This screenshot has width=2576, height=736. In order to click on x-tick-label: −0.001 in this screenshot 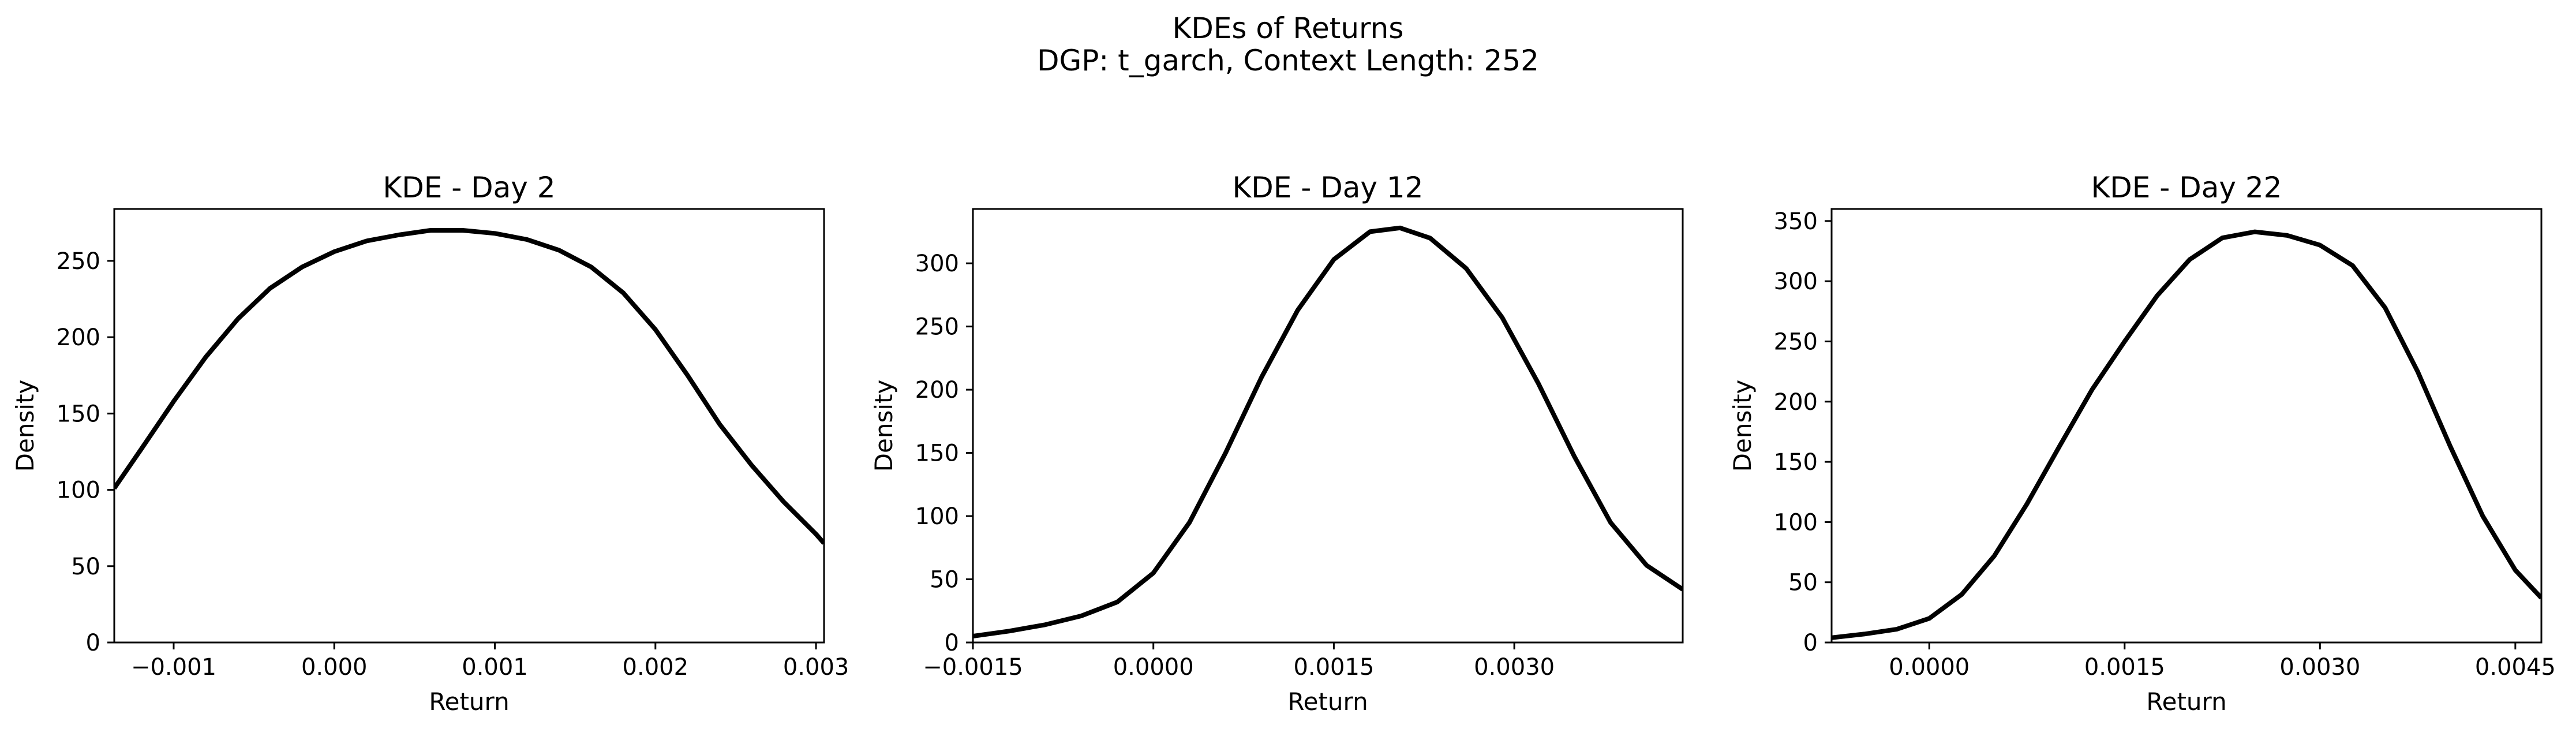, I will do `click(173, 667)`.